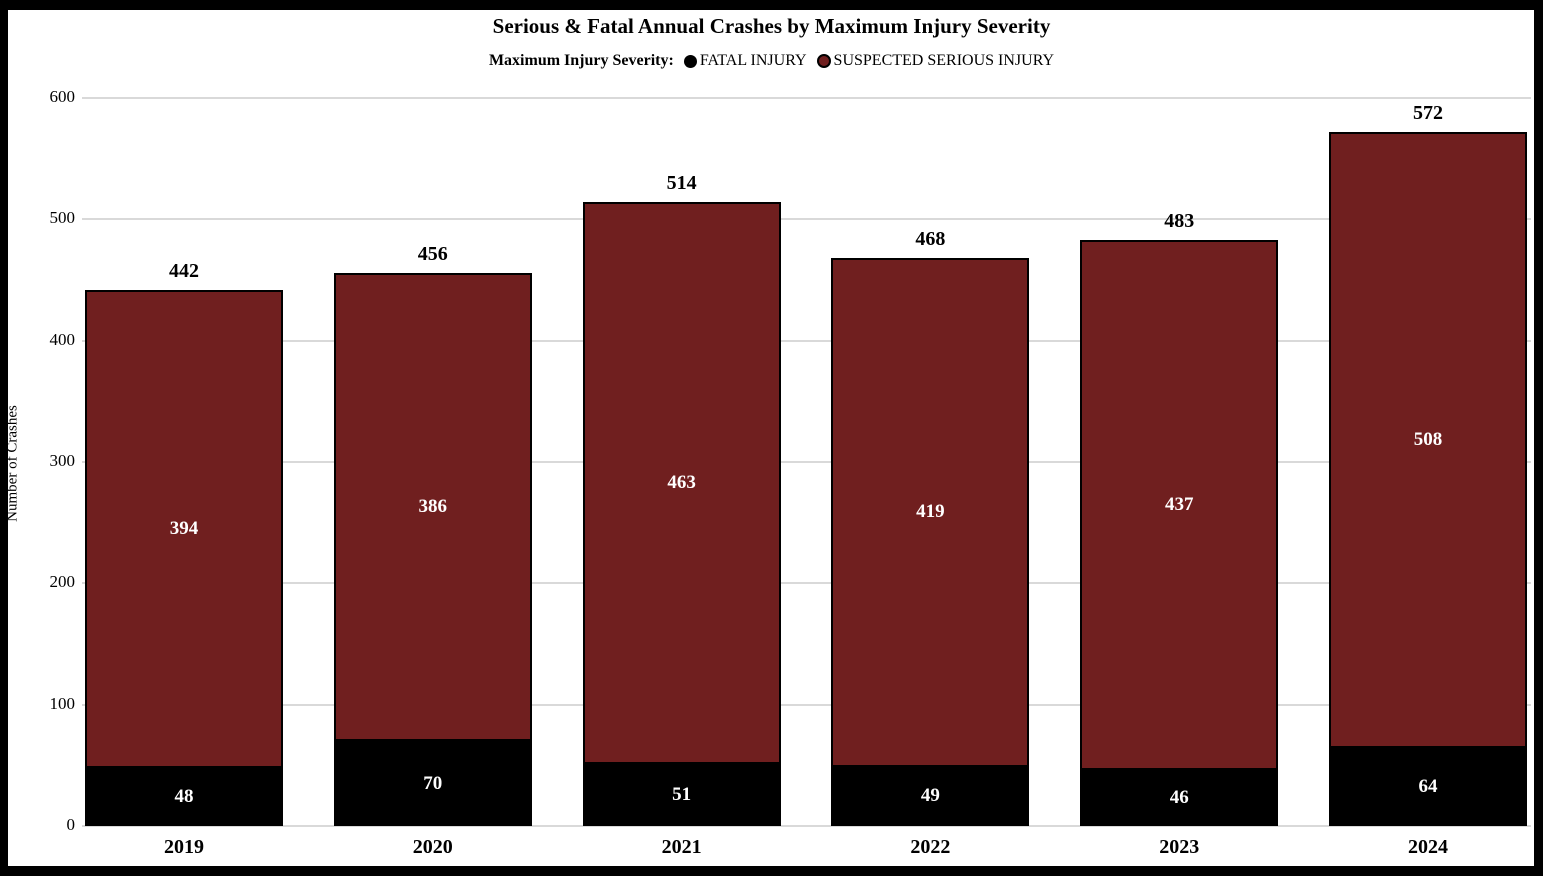 This screenshot has height=876, width=1543. I want to click on bar-total-label-2024: 572, so click(1428, 112).